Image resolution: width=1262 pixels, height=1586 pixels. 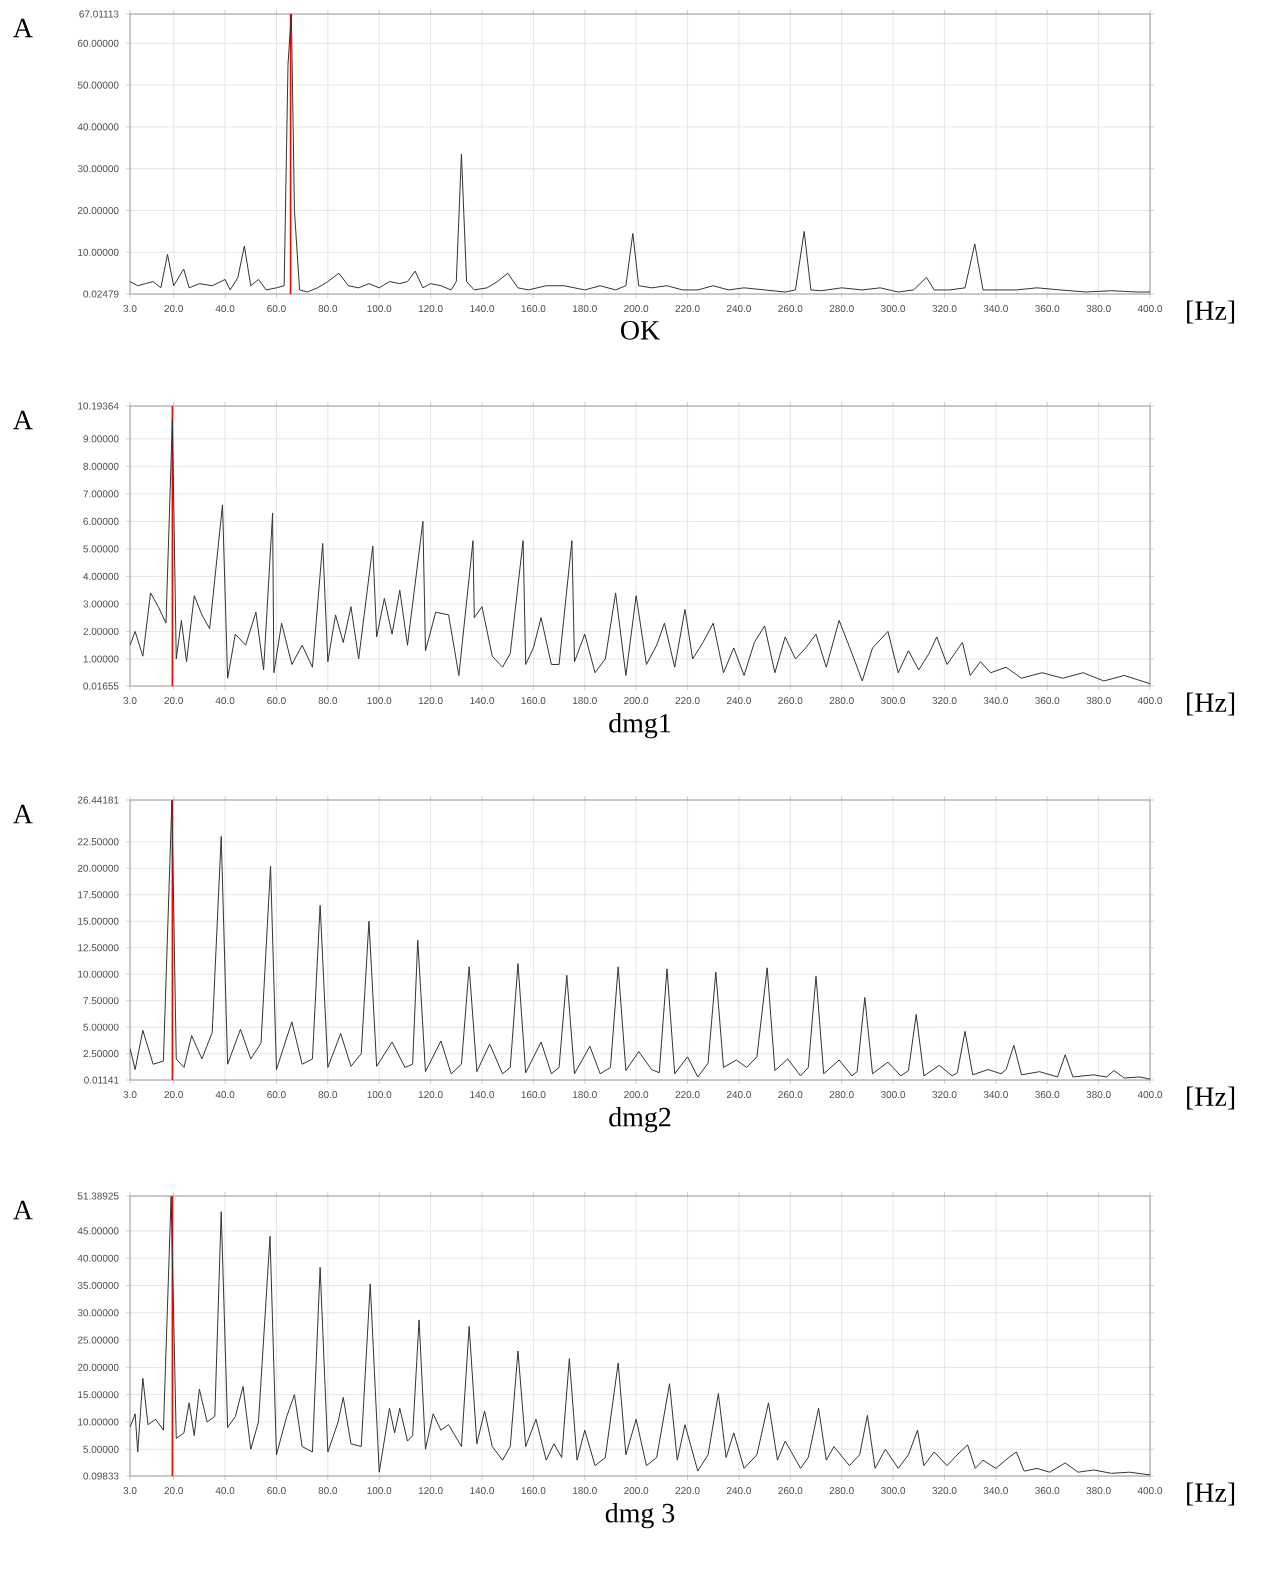 I want to click on text: dmg 3, so click(x=640, y=1515).